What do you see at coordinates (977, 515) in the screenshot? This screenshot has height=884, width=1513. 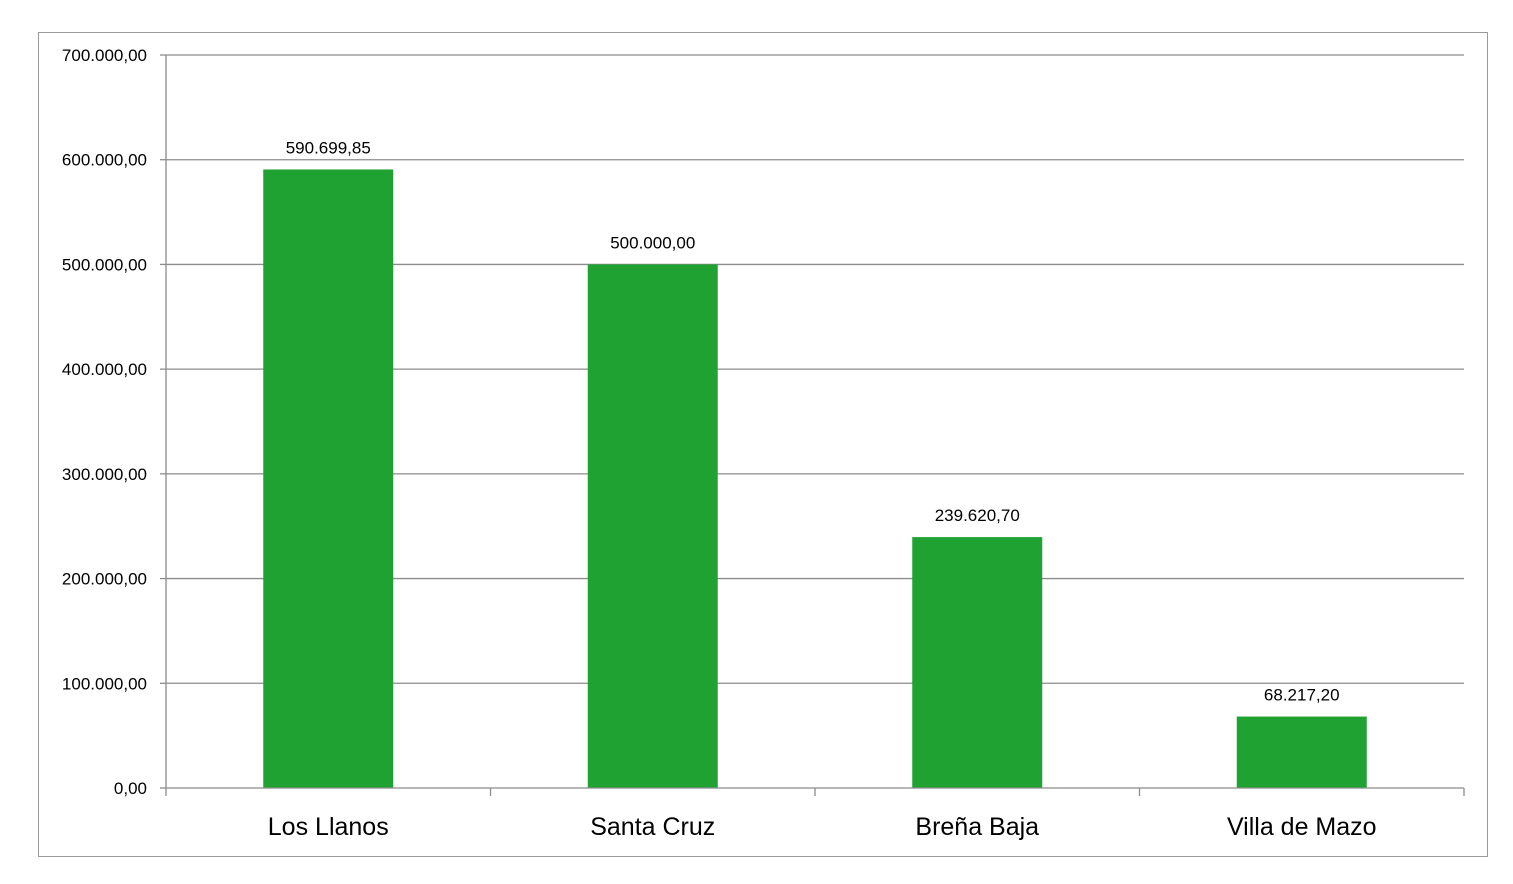 I see `data-label: 239.620,70` at bounding box center [977, 515].